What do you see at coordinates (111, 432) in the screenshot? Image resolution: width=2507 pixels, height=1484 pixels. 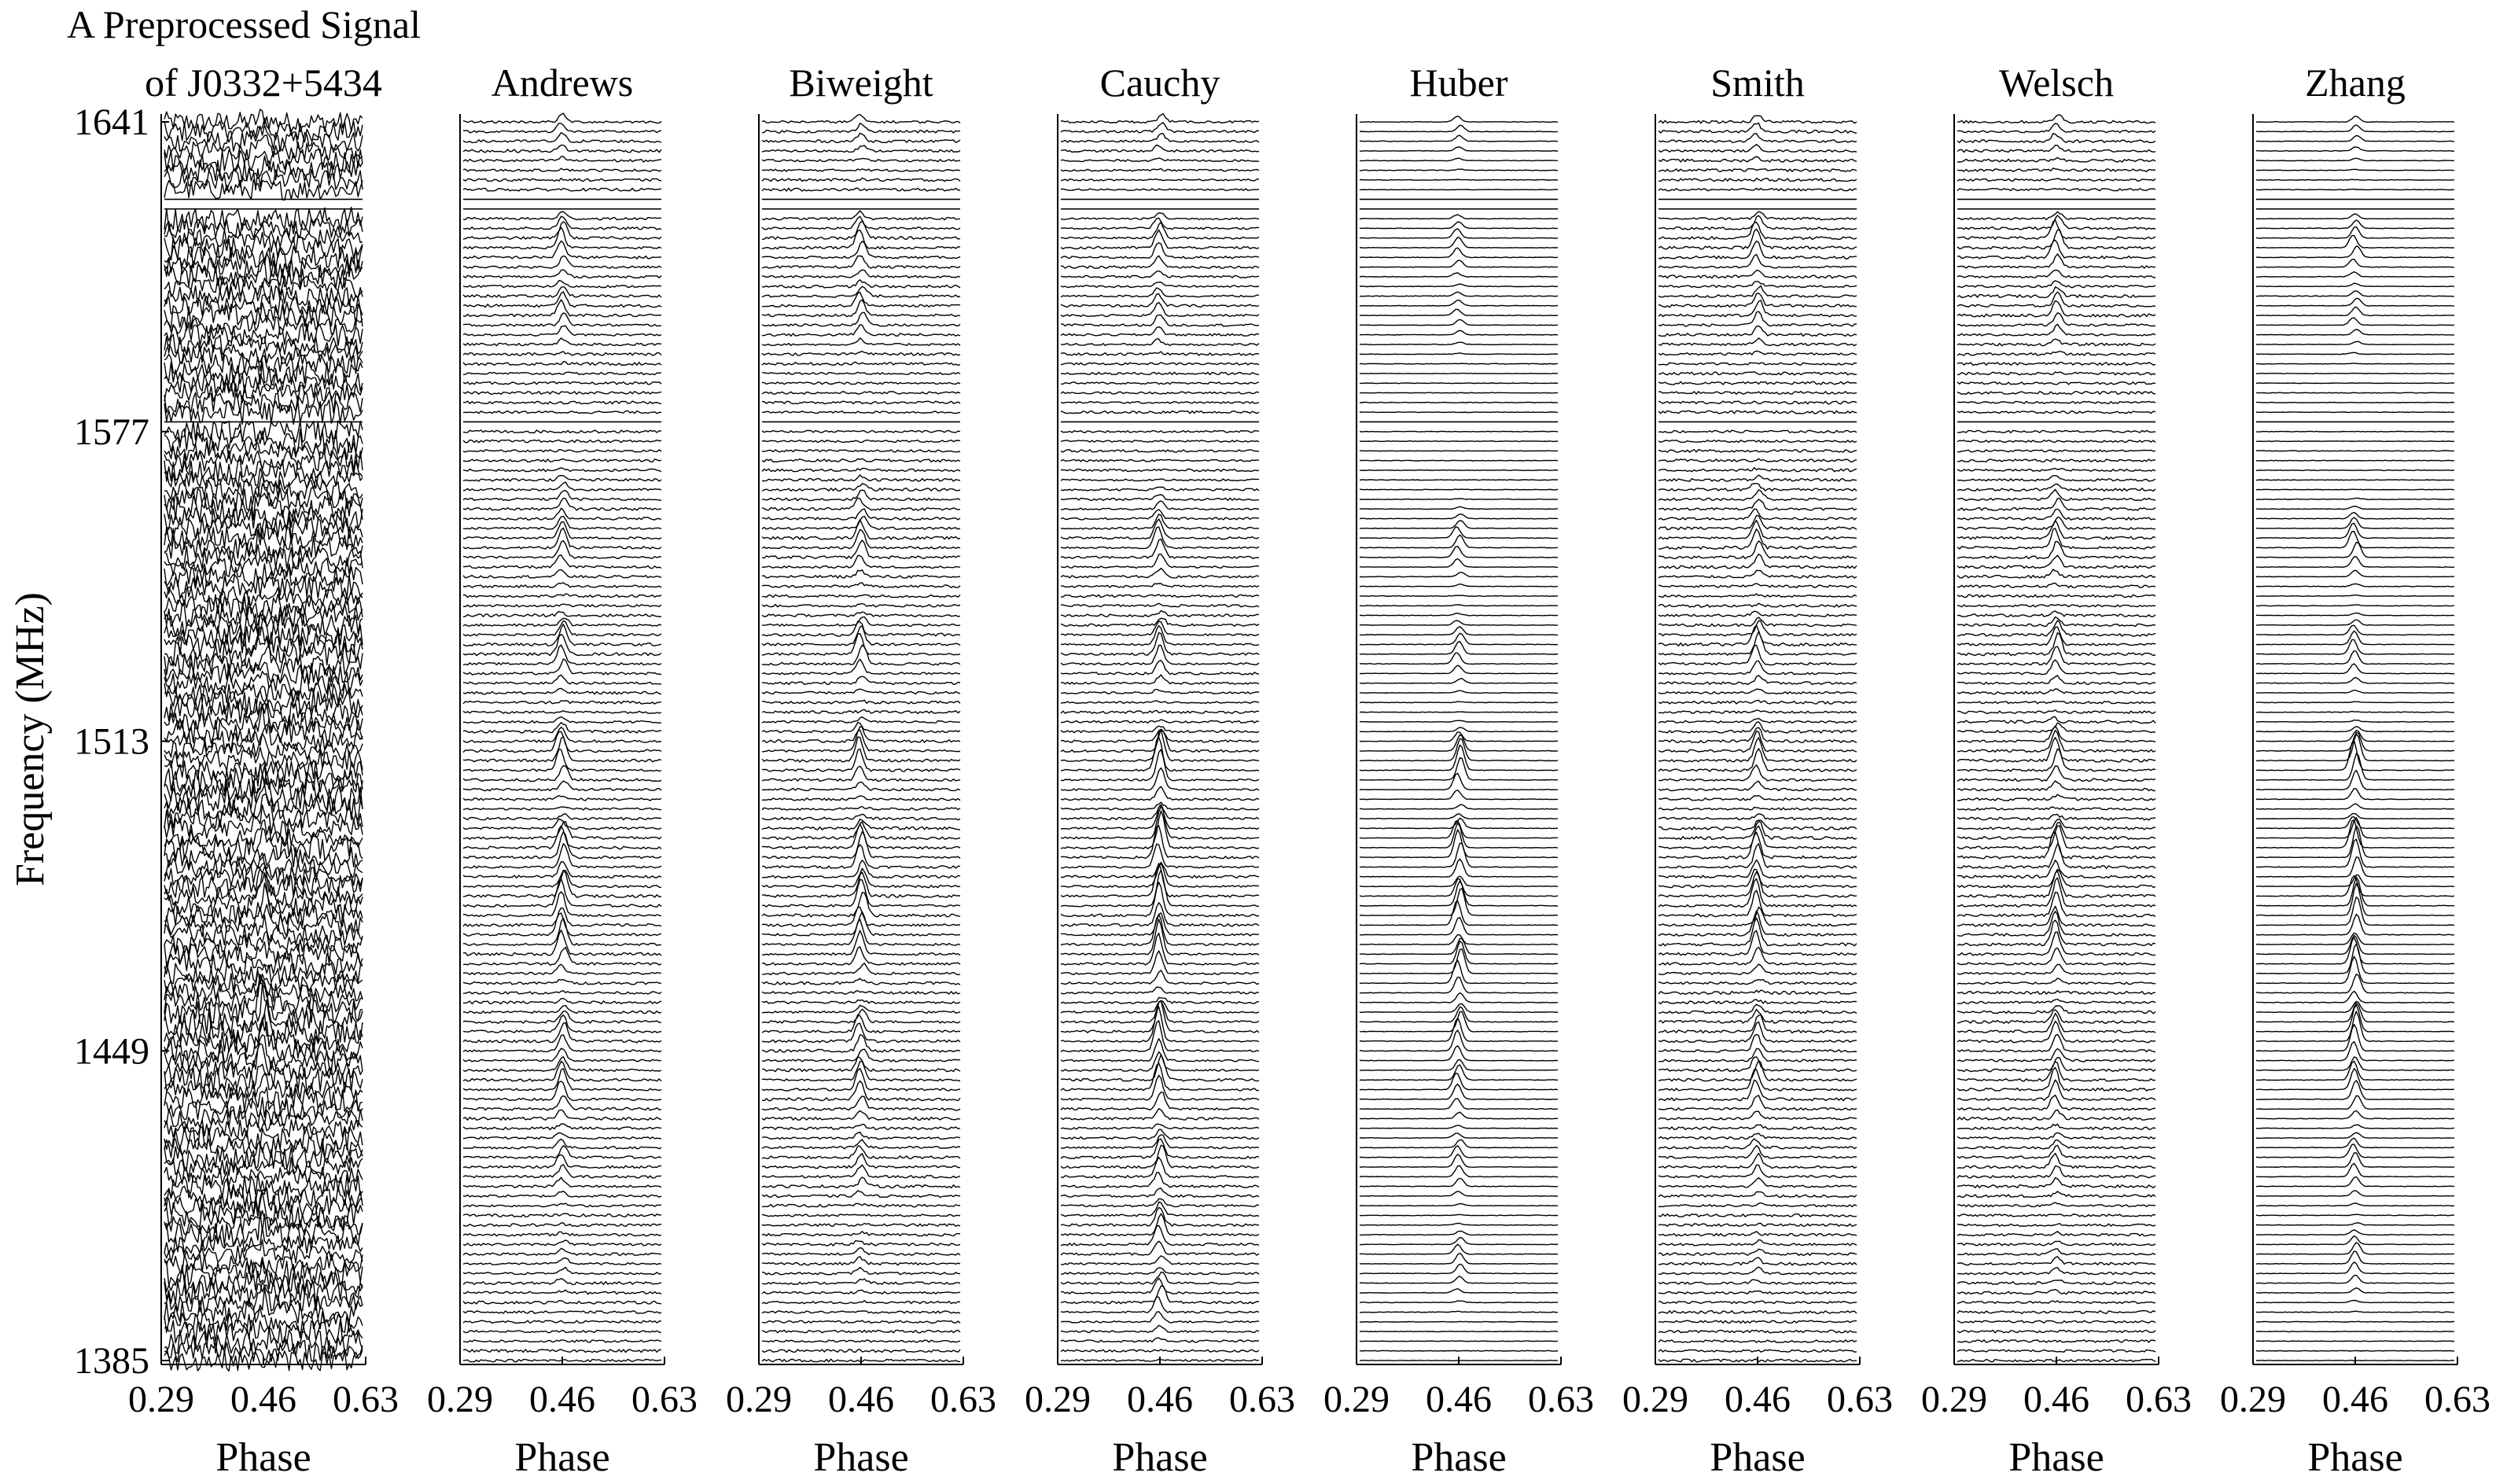 I see `y-tick-label: 1577` at bounding box center [111, 432].